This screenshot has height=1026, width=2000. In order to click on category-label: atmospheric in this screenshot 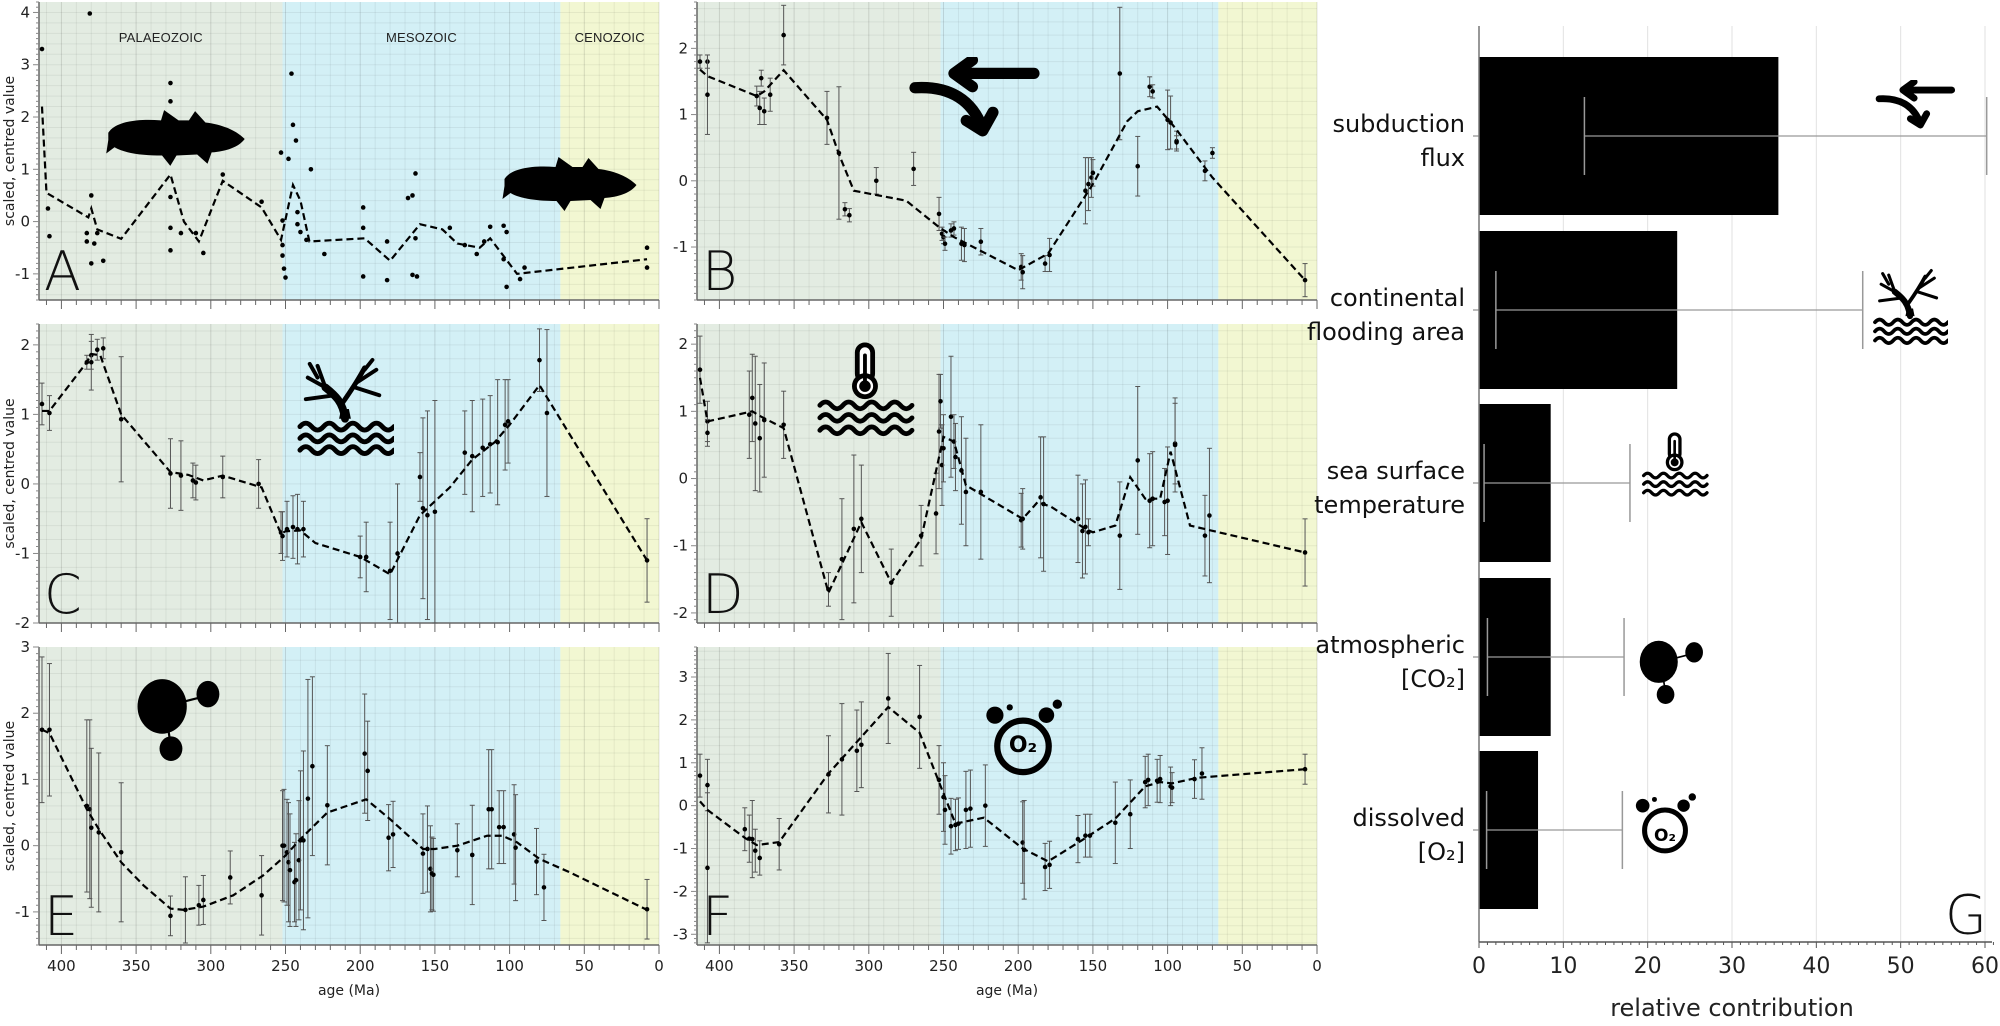, I will do `click(1390, 645)`.